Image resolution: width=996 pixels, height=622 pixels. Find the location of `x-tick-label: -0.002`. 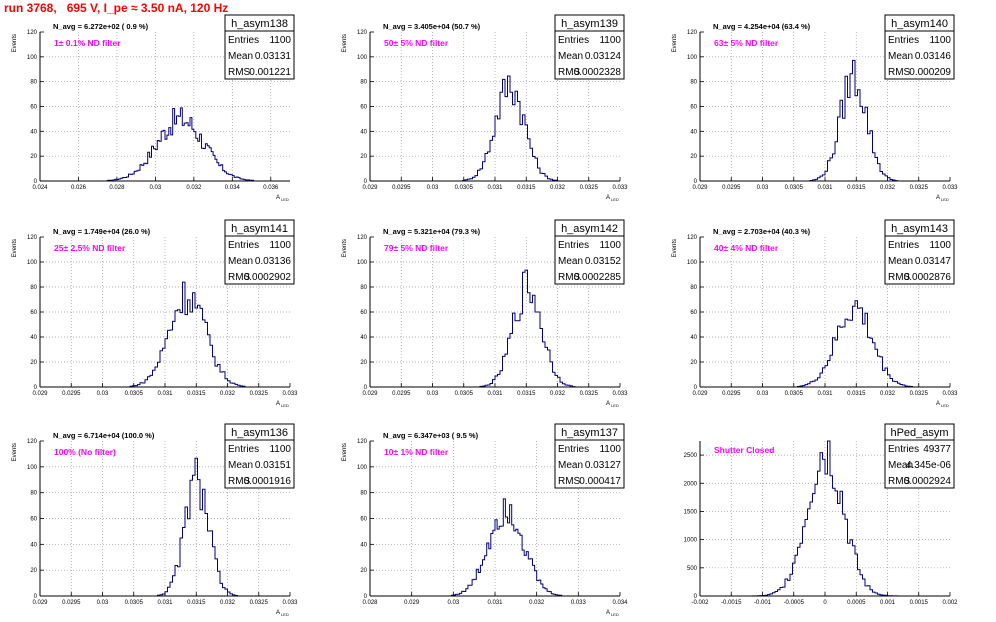

x-tick-label: -0.002 is located at coordinates (700, 603).